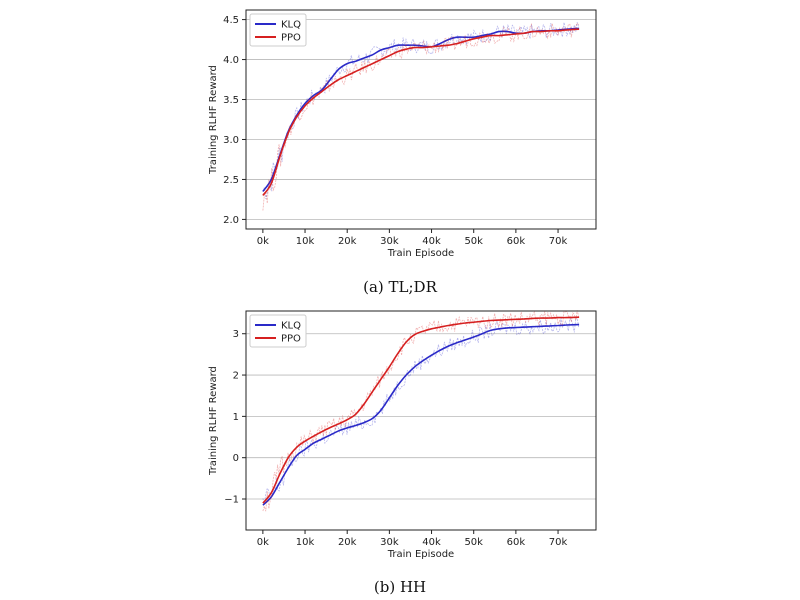  What do you see at coordinates (231, 20) in the screenshot?
I see `y-tick-label: 4.5` at bounding box center [231, 20].